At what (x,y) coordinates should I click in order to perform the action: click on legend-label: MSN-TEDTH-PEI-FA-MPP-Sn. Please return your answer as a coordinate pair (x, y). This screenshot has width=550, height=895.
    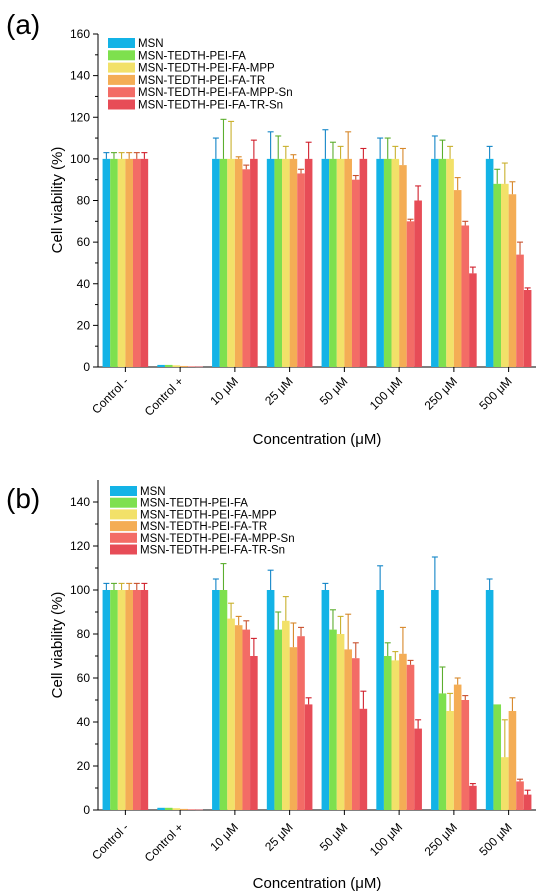
    Looking at the image, I should click on (217, 539).